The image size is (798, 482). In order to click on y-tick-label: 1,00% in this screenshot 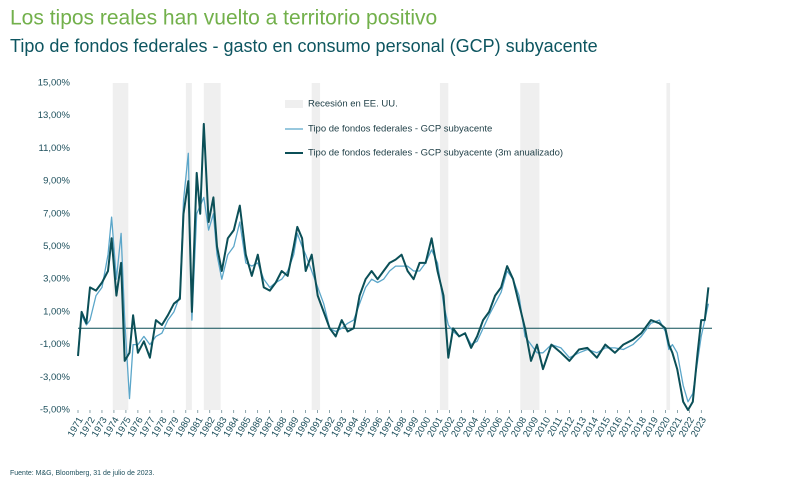, I will do `click(56, 311)`.